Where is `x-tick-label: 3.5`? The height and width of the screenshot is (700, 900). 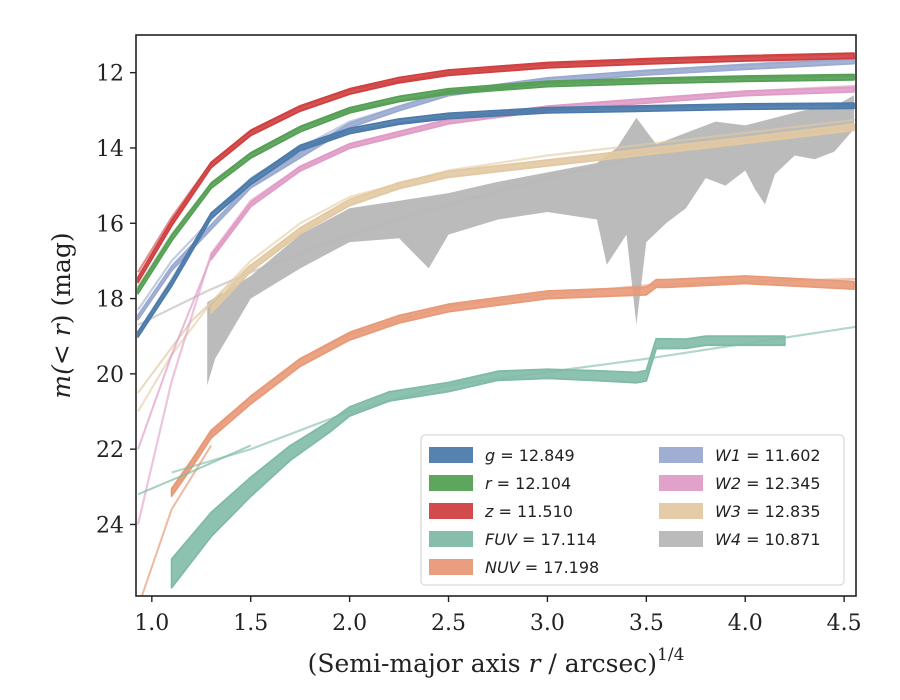
x-tick-label: 3.5 is located at coordinates (646, 623).